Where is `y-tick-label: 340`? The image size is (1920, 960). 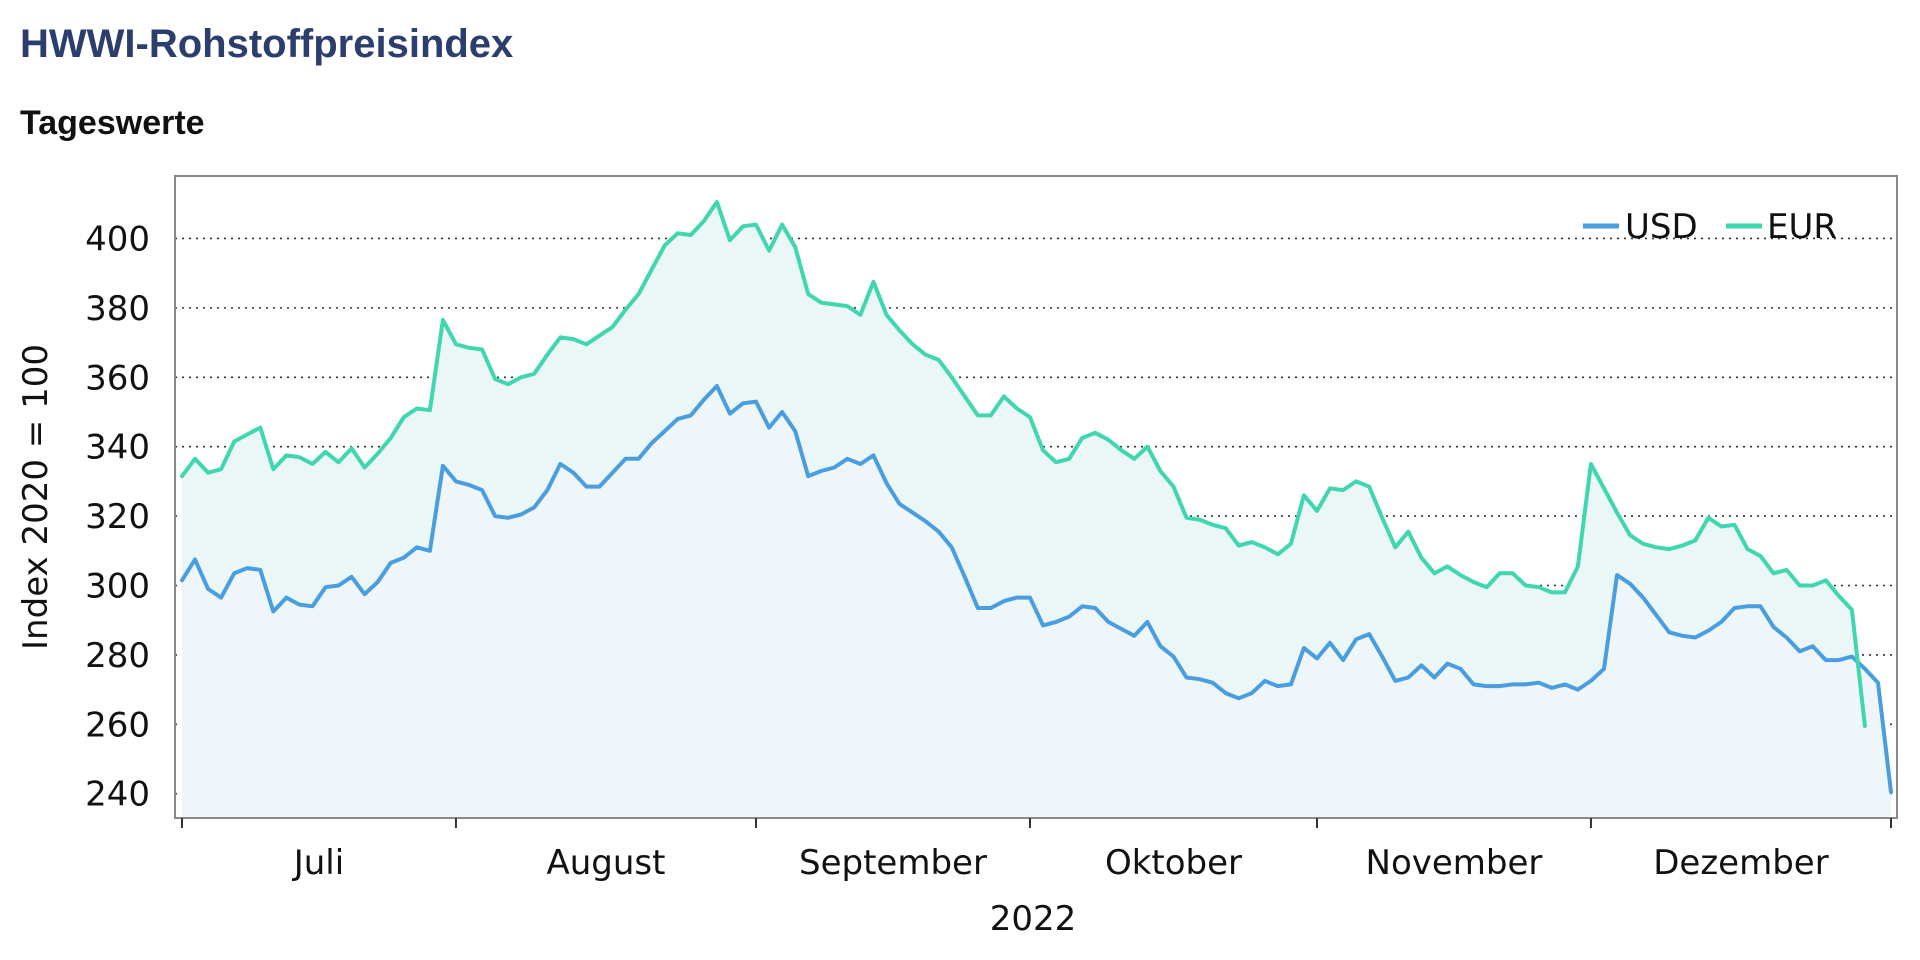
y-tick-label: 340 is located at coordinates (117, 448).